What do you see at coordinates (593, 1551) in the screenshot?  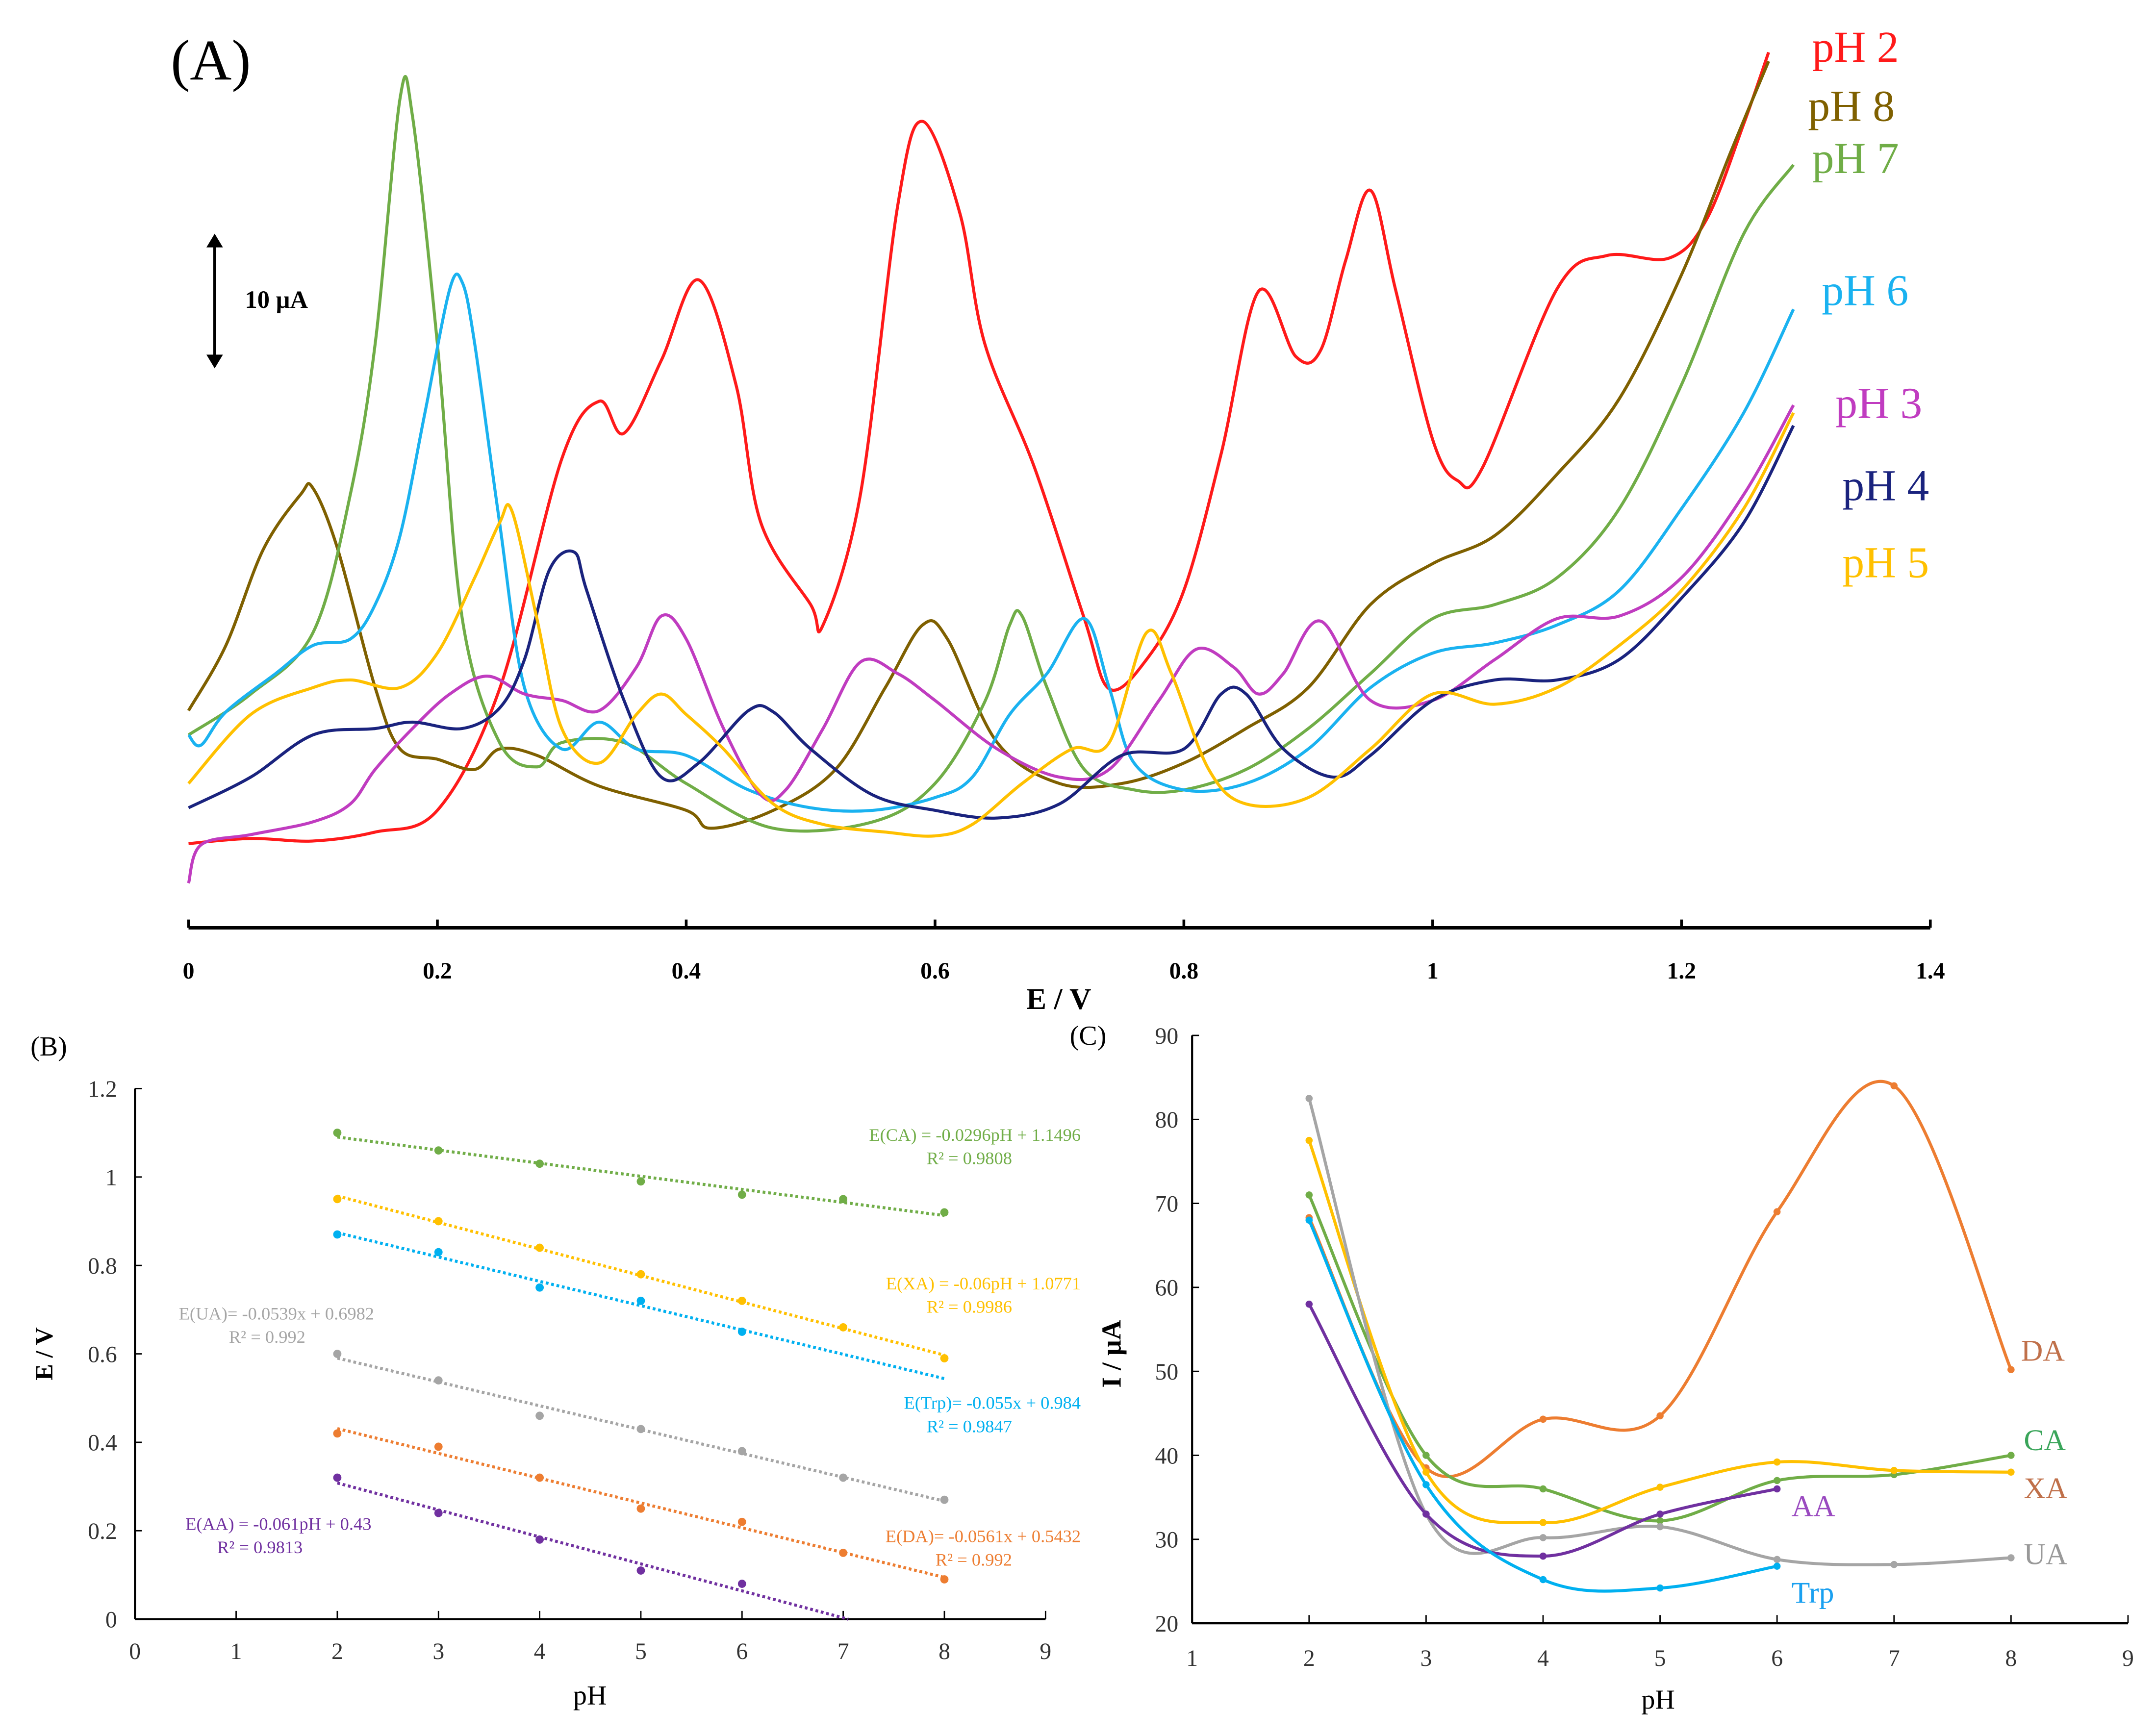 I see `trendline-aa` at bounding box center [593, 1551].